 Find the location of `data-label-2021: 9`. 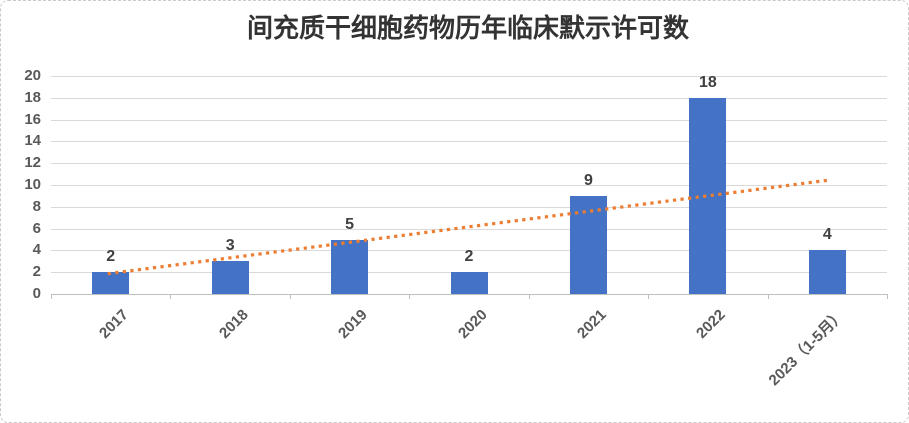

data-label-2021: 9 is located at coordinates (588, 180).